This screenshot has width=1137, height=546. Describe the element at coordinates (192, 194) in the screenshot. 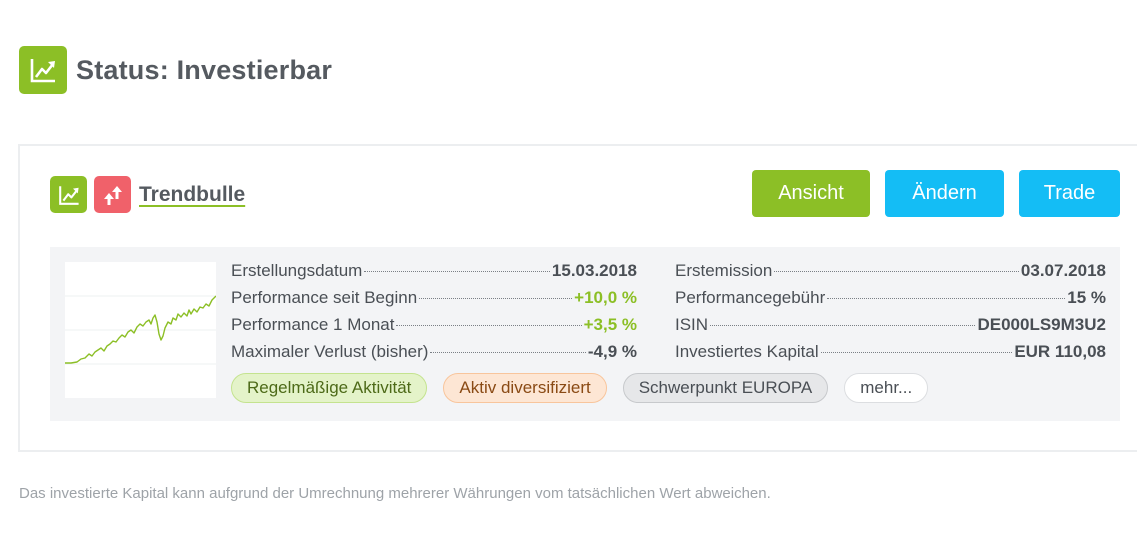

I see `wikifolio-name-link: Trendbulle` at that location.